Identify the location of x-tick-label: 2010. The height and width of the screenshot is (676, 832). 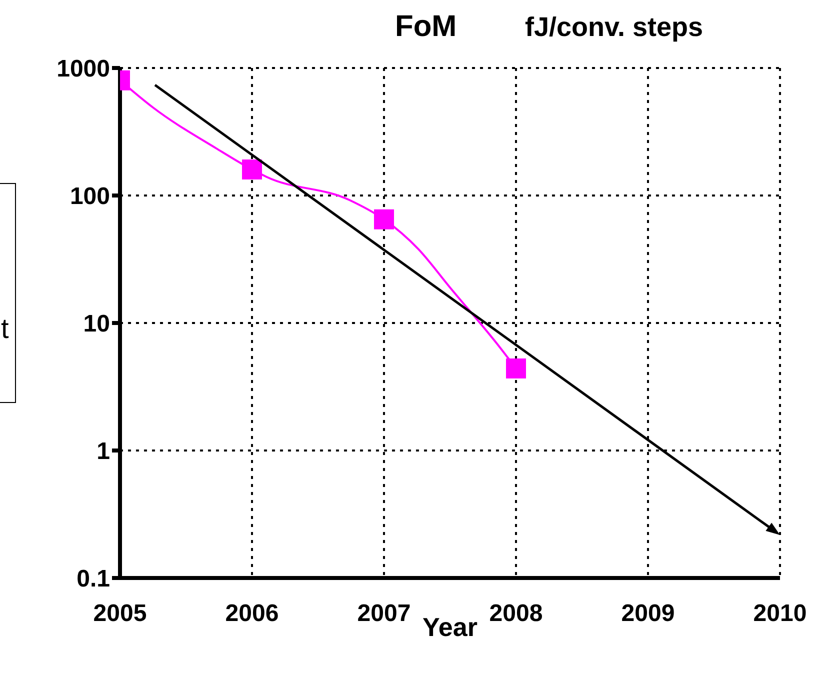
(780, 614).